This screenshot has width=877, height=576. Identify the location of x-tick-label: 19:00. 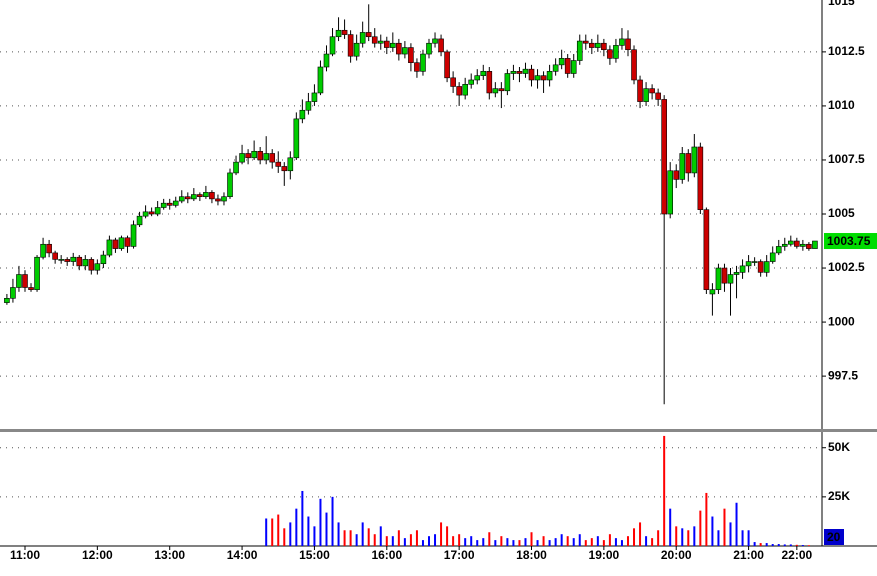
(604, 555).